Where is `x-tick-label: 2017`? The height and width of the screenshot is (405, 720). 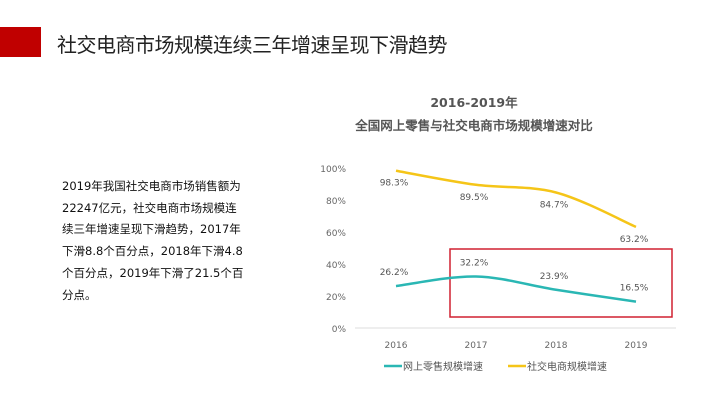
x-tick-label: 2017 is located at coordinates (476, 346).